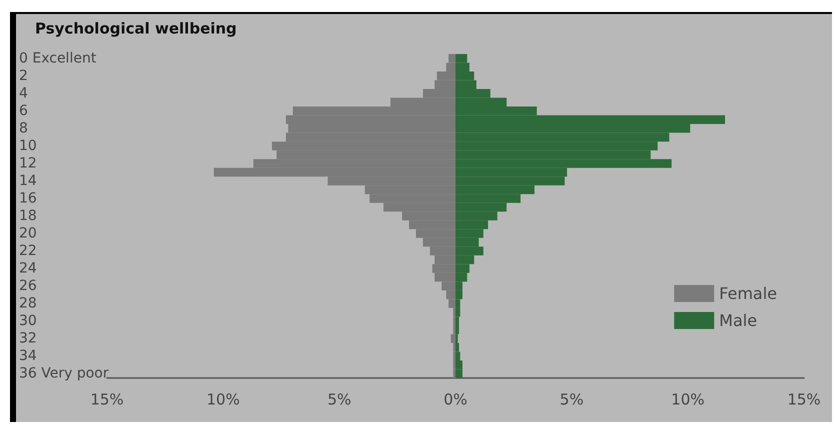  What do you see at coordinates (28, 304) in the screenshot?
I see `y-tick-label: 28` at bounding box center [28, 304].